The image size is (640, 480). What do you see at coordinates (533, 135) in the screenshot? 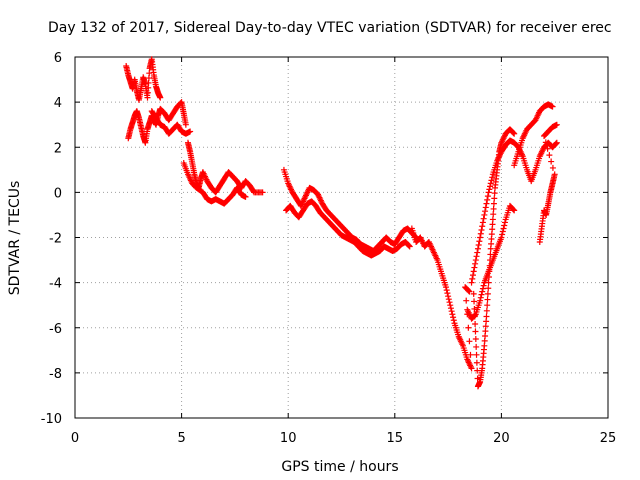
I see `series-late-upper` at bounding box center [533, 135].